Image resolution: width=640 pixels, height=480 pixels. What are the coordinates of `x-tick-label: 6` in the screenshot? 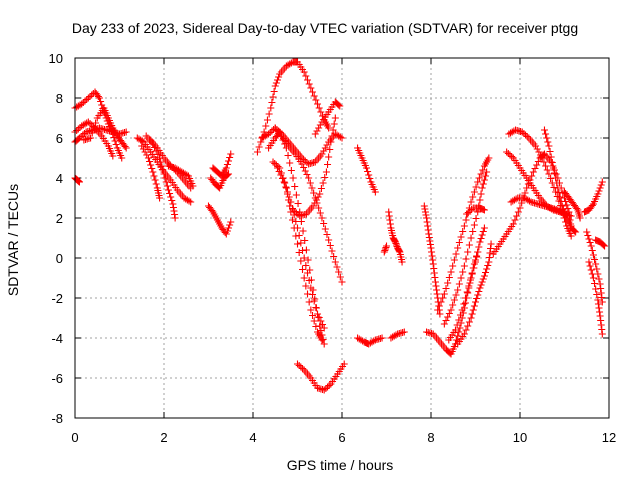 It's located at (341, 437).